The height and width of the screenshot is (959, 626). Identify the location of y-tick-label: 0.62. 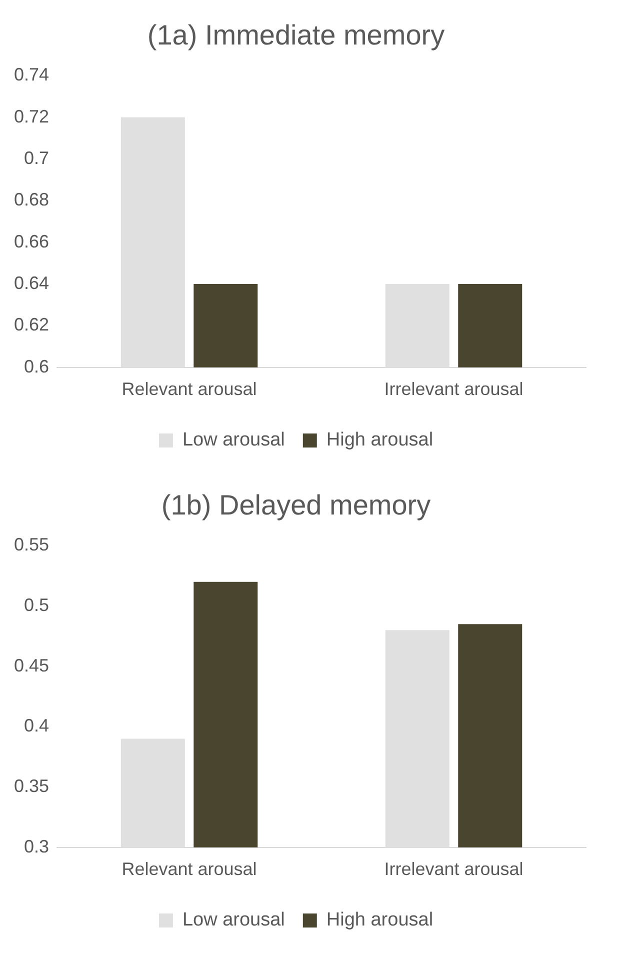
(32, 324).